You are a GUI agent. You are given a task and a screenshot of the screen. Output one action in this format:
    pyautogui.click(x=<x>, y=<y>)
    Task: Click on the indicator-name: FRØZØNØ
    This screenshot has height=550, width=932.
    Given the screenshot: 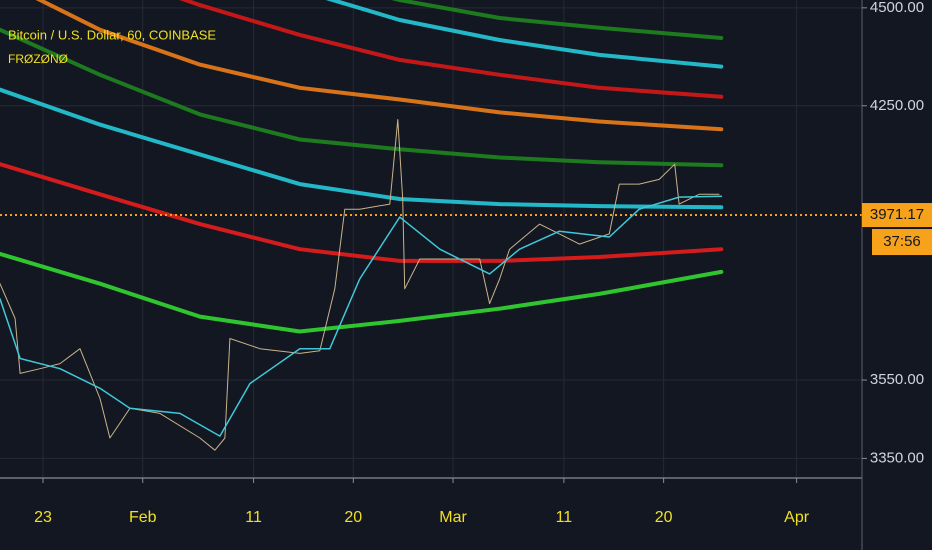 What is the action you would take?
    pyautogui.click(x=38, y=59)
    